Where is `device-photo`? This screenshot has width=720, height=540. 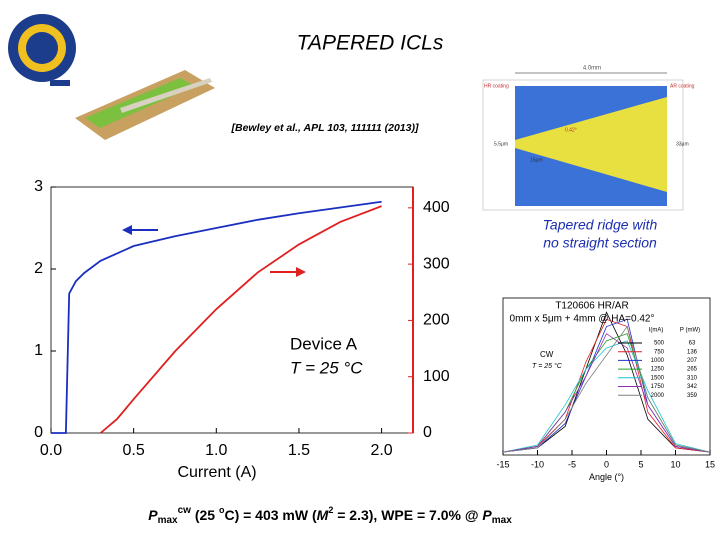
device-photo is located at coordinates (145, 105).